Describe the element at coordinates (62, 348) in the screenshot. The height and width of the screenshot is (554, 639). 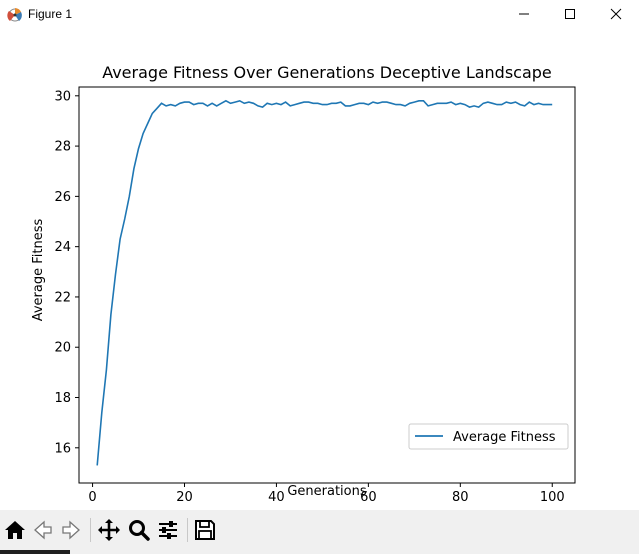
I see `y-tick-label: 20` at that location.